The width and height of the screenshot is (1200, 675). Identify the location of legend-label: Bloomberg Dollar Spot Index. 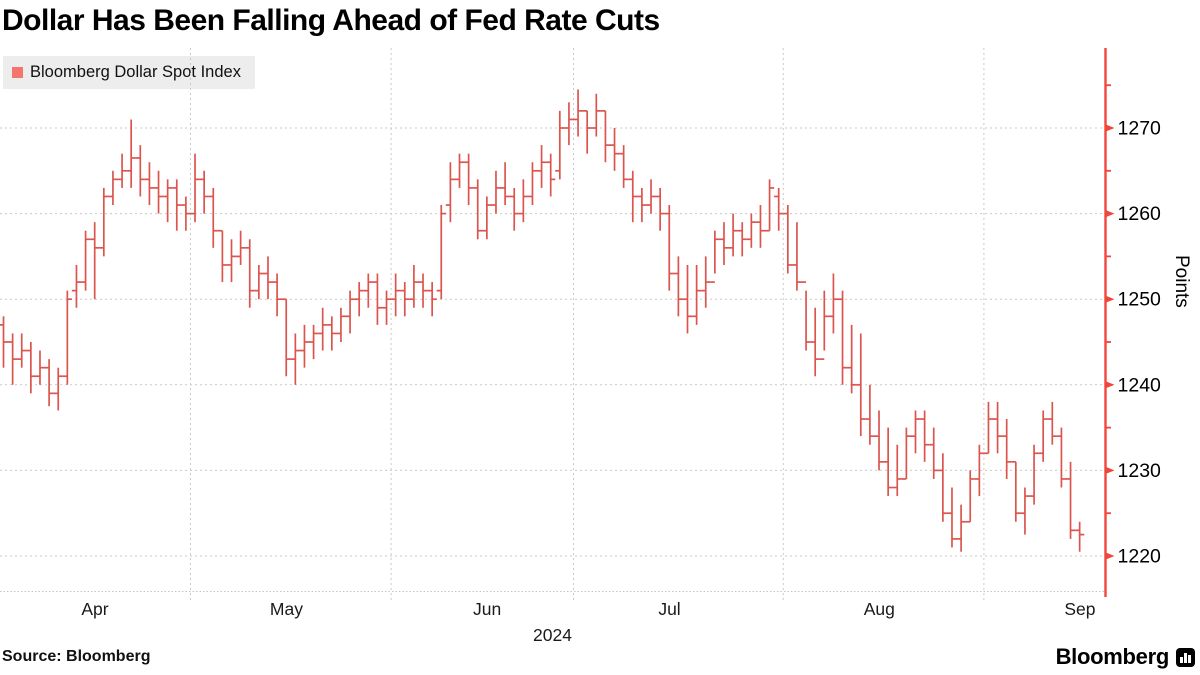
(135, 72).